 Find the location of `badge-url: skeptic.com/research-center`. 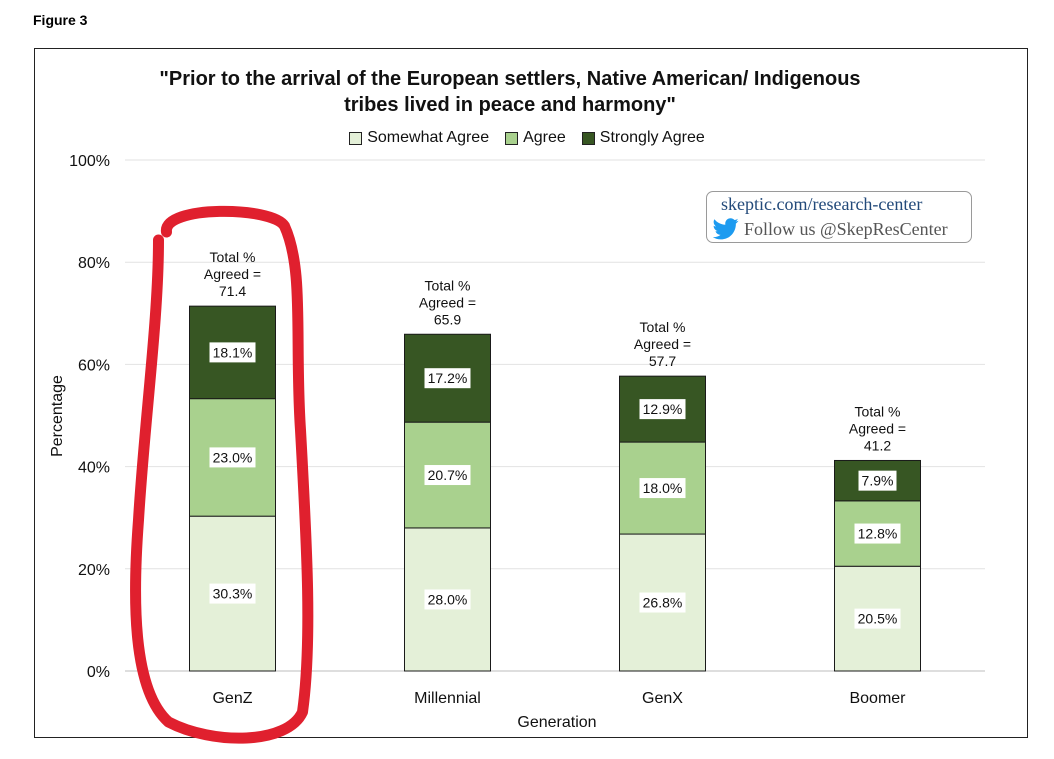

badge-url: skeptic.com/research-center is located at coordinates (822, 204).